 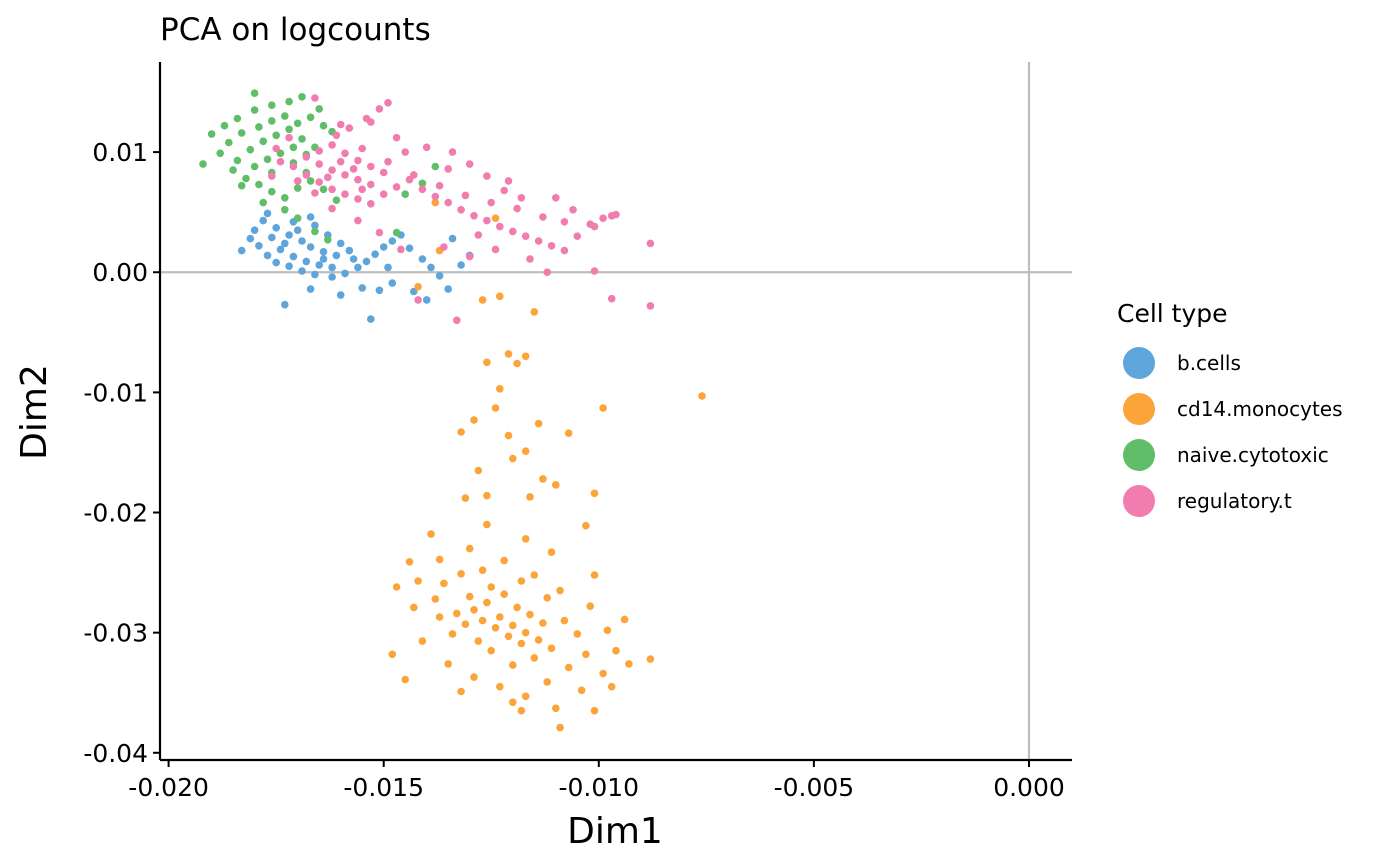 What do you see at coordinates (168, 787) in the screenshot?
I see `x-tick-label: -0.020` at bounding box center [168, 787].